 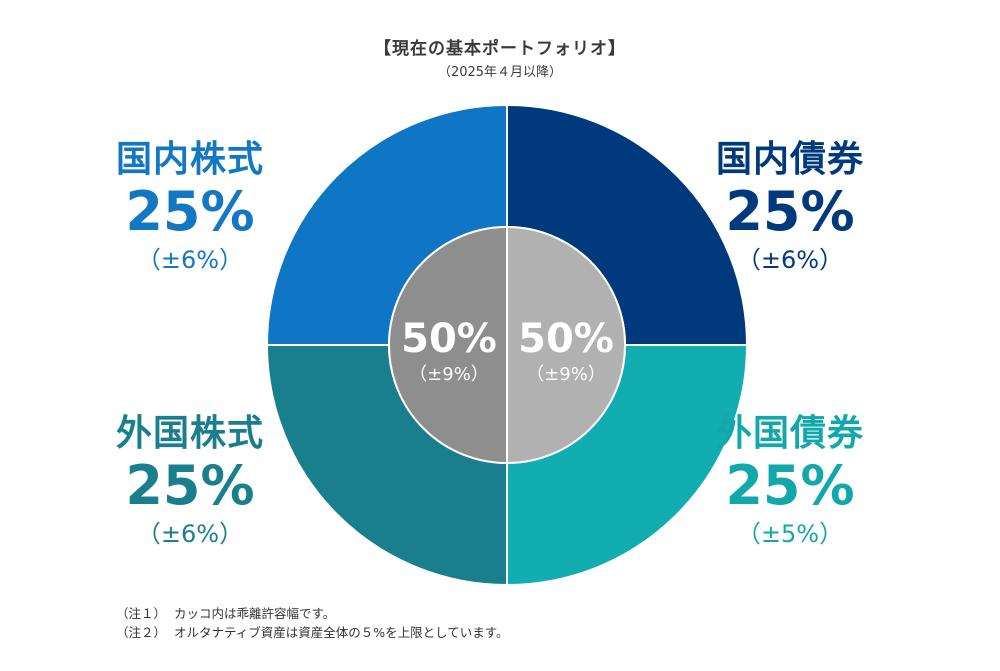 What do you see at coordinates (500, 72) in the screenshot?
I see `chart-subtitle: （2025年４月以降）` at bounding box center [500, 72].